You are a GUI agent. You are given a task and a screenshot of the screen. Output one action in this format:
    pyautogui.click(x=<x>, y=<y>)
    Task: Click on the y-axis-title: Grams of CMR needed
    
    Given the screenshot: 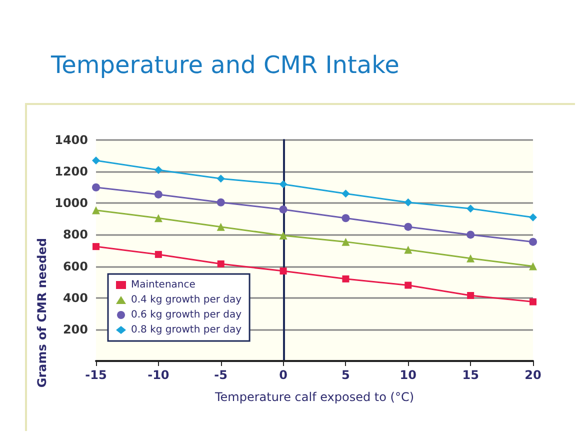 What is the action you would take?
    pyautogui.click(x=42, y=313)
    